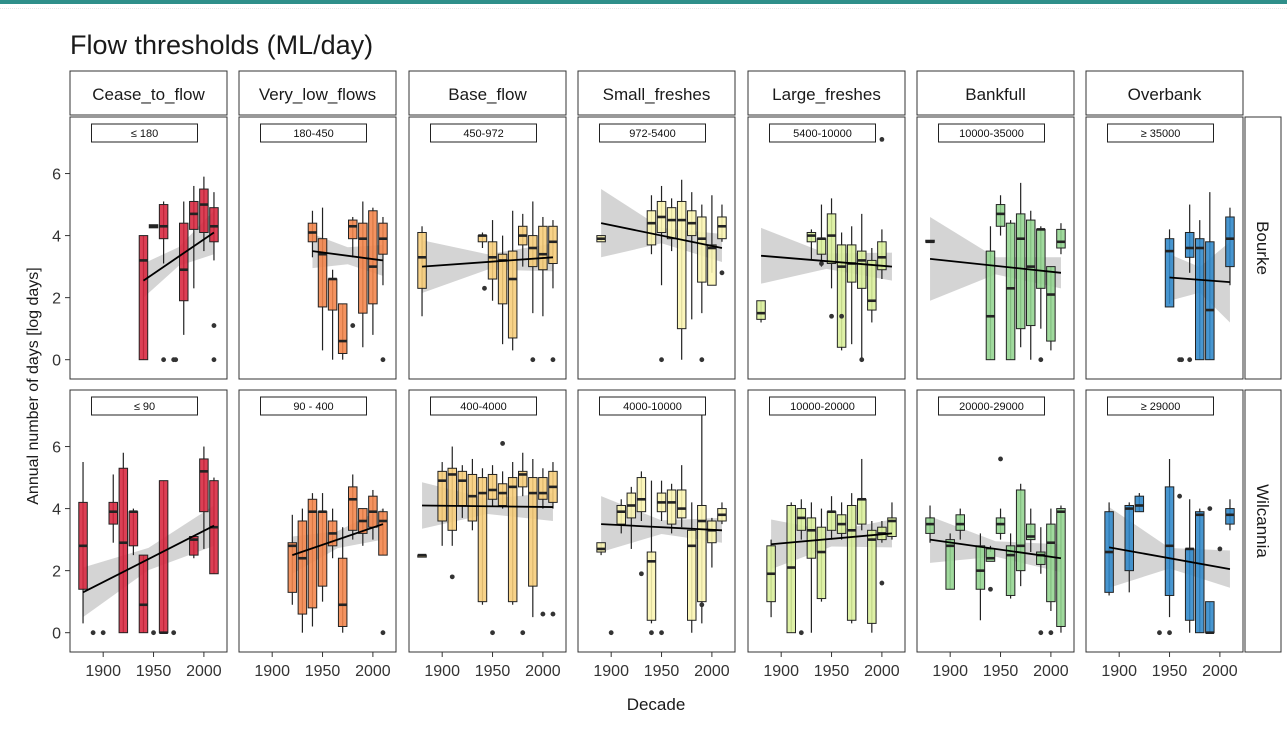 This screenshot has width=1287, height=731. Describe the element at coordinates (652, 134) in the screenshot. I see `threshold-label: 972-5400` at that location.